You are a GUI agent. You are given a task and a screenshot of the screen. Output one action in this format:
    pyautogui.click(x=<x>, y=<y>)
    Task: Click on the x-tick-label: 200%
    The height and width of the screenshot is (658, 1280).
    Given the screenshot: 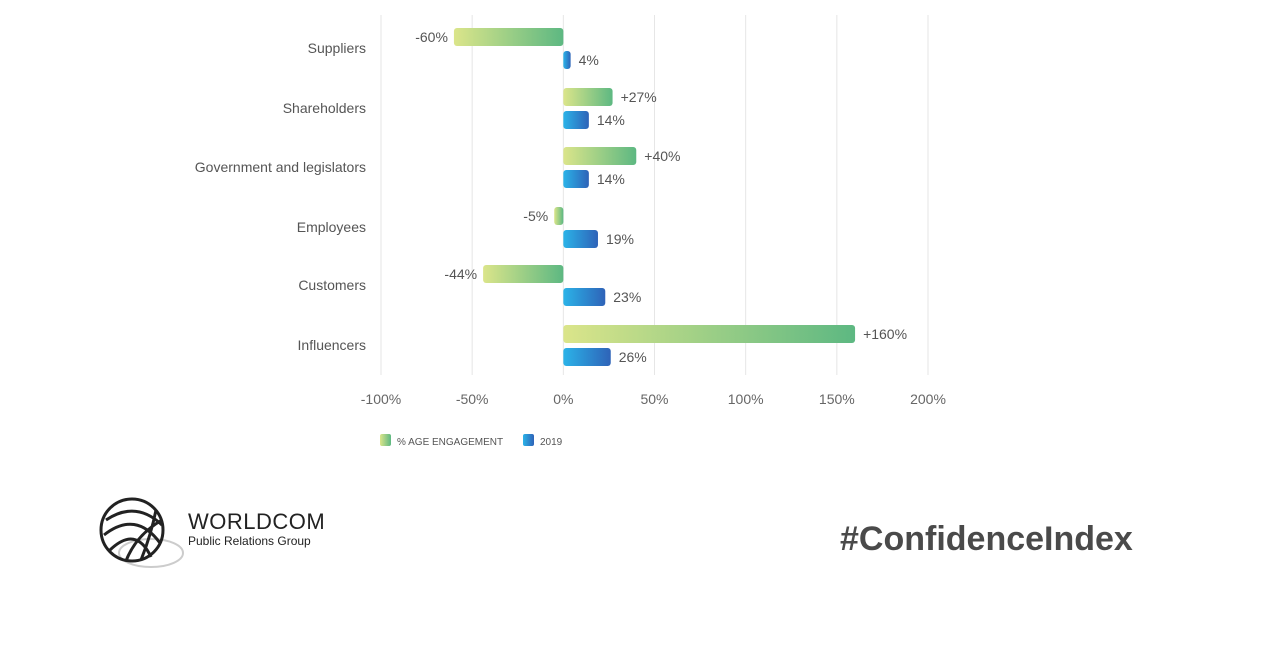 What is the action you would take?
    pyautogui.click(x=928, y=399)
    